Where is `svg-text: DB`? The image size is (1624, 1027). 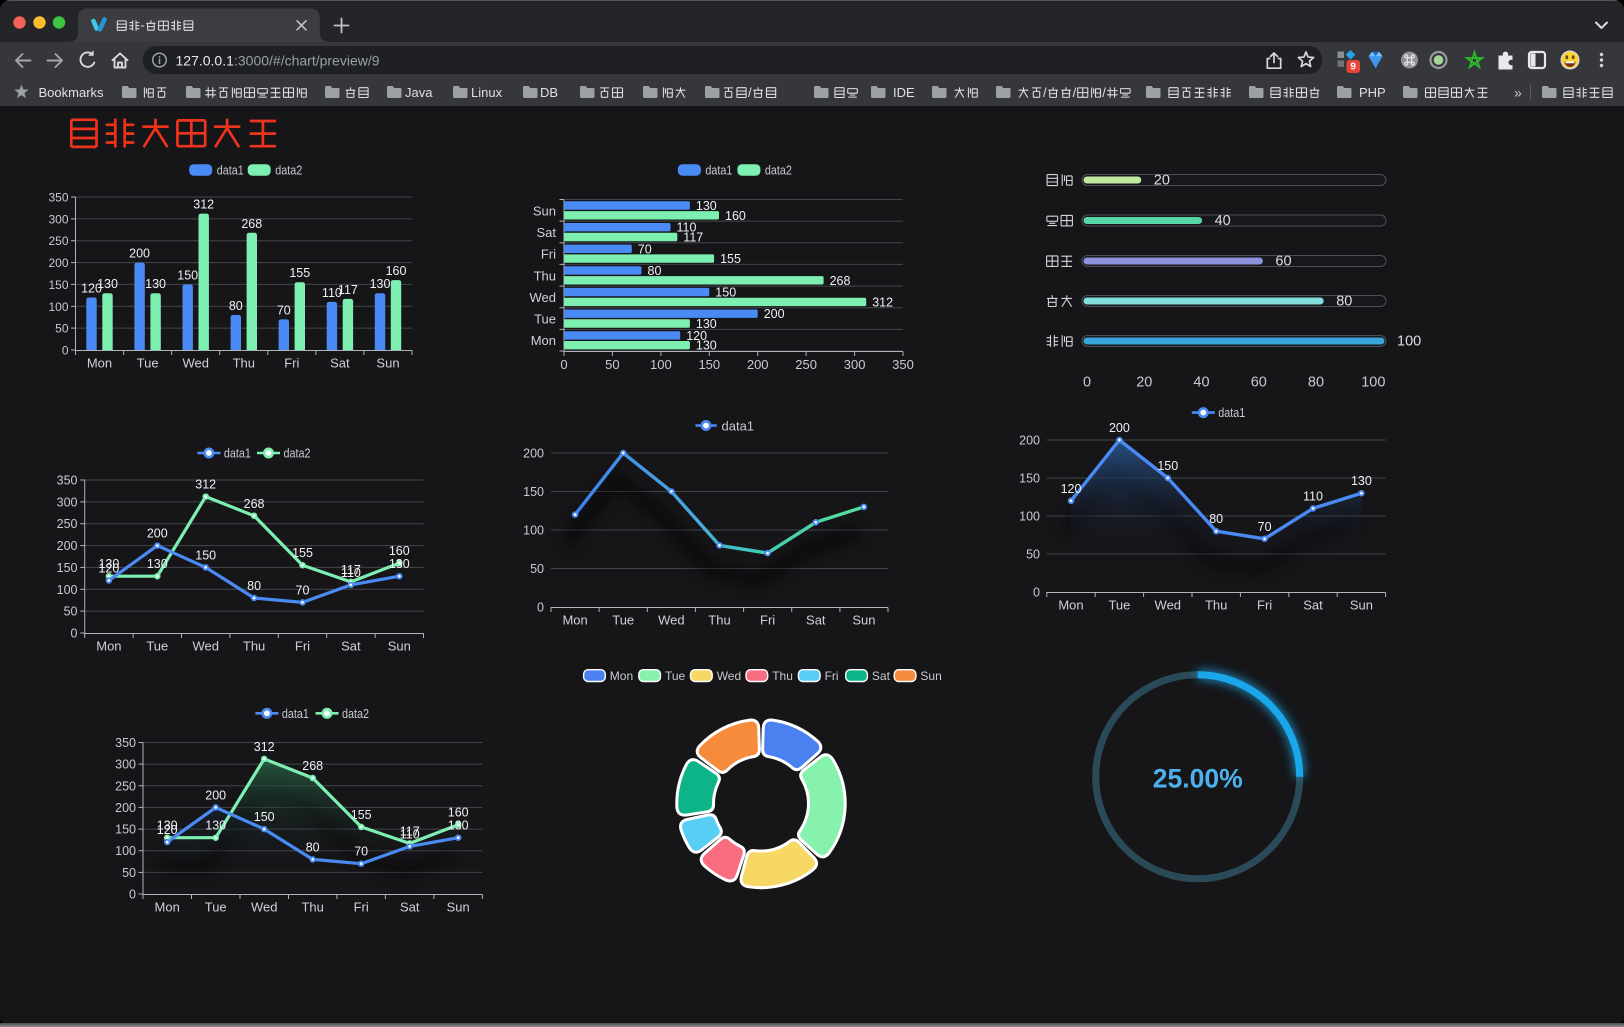 svg-text: DB is located at coordinates (549, 92).